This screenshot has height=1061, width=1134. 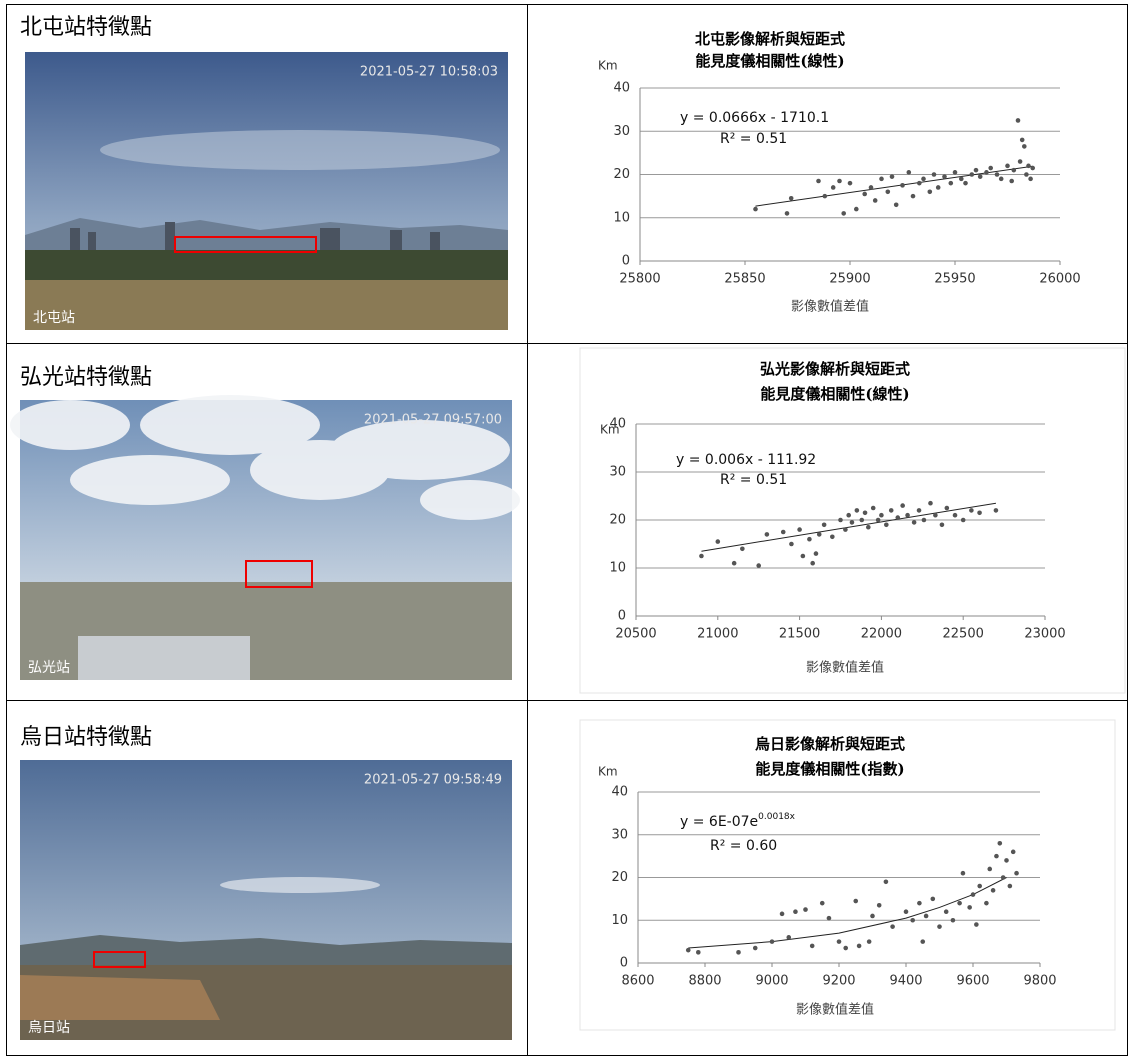 What do you see at coordinates (635, 634) in the screenshot?
I see `x-tick-label: 20500` at bounding box center [635, 634].